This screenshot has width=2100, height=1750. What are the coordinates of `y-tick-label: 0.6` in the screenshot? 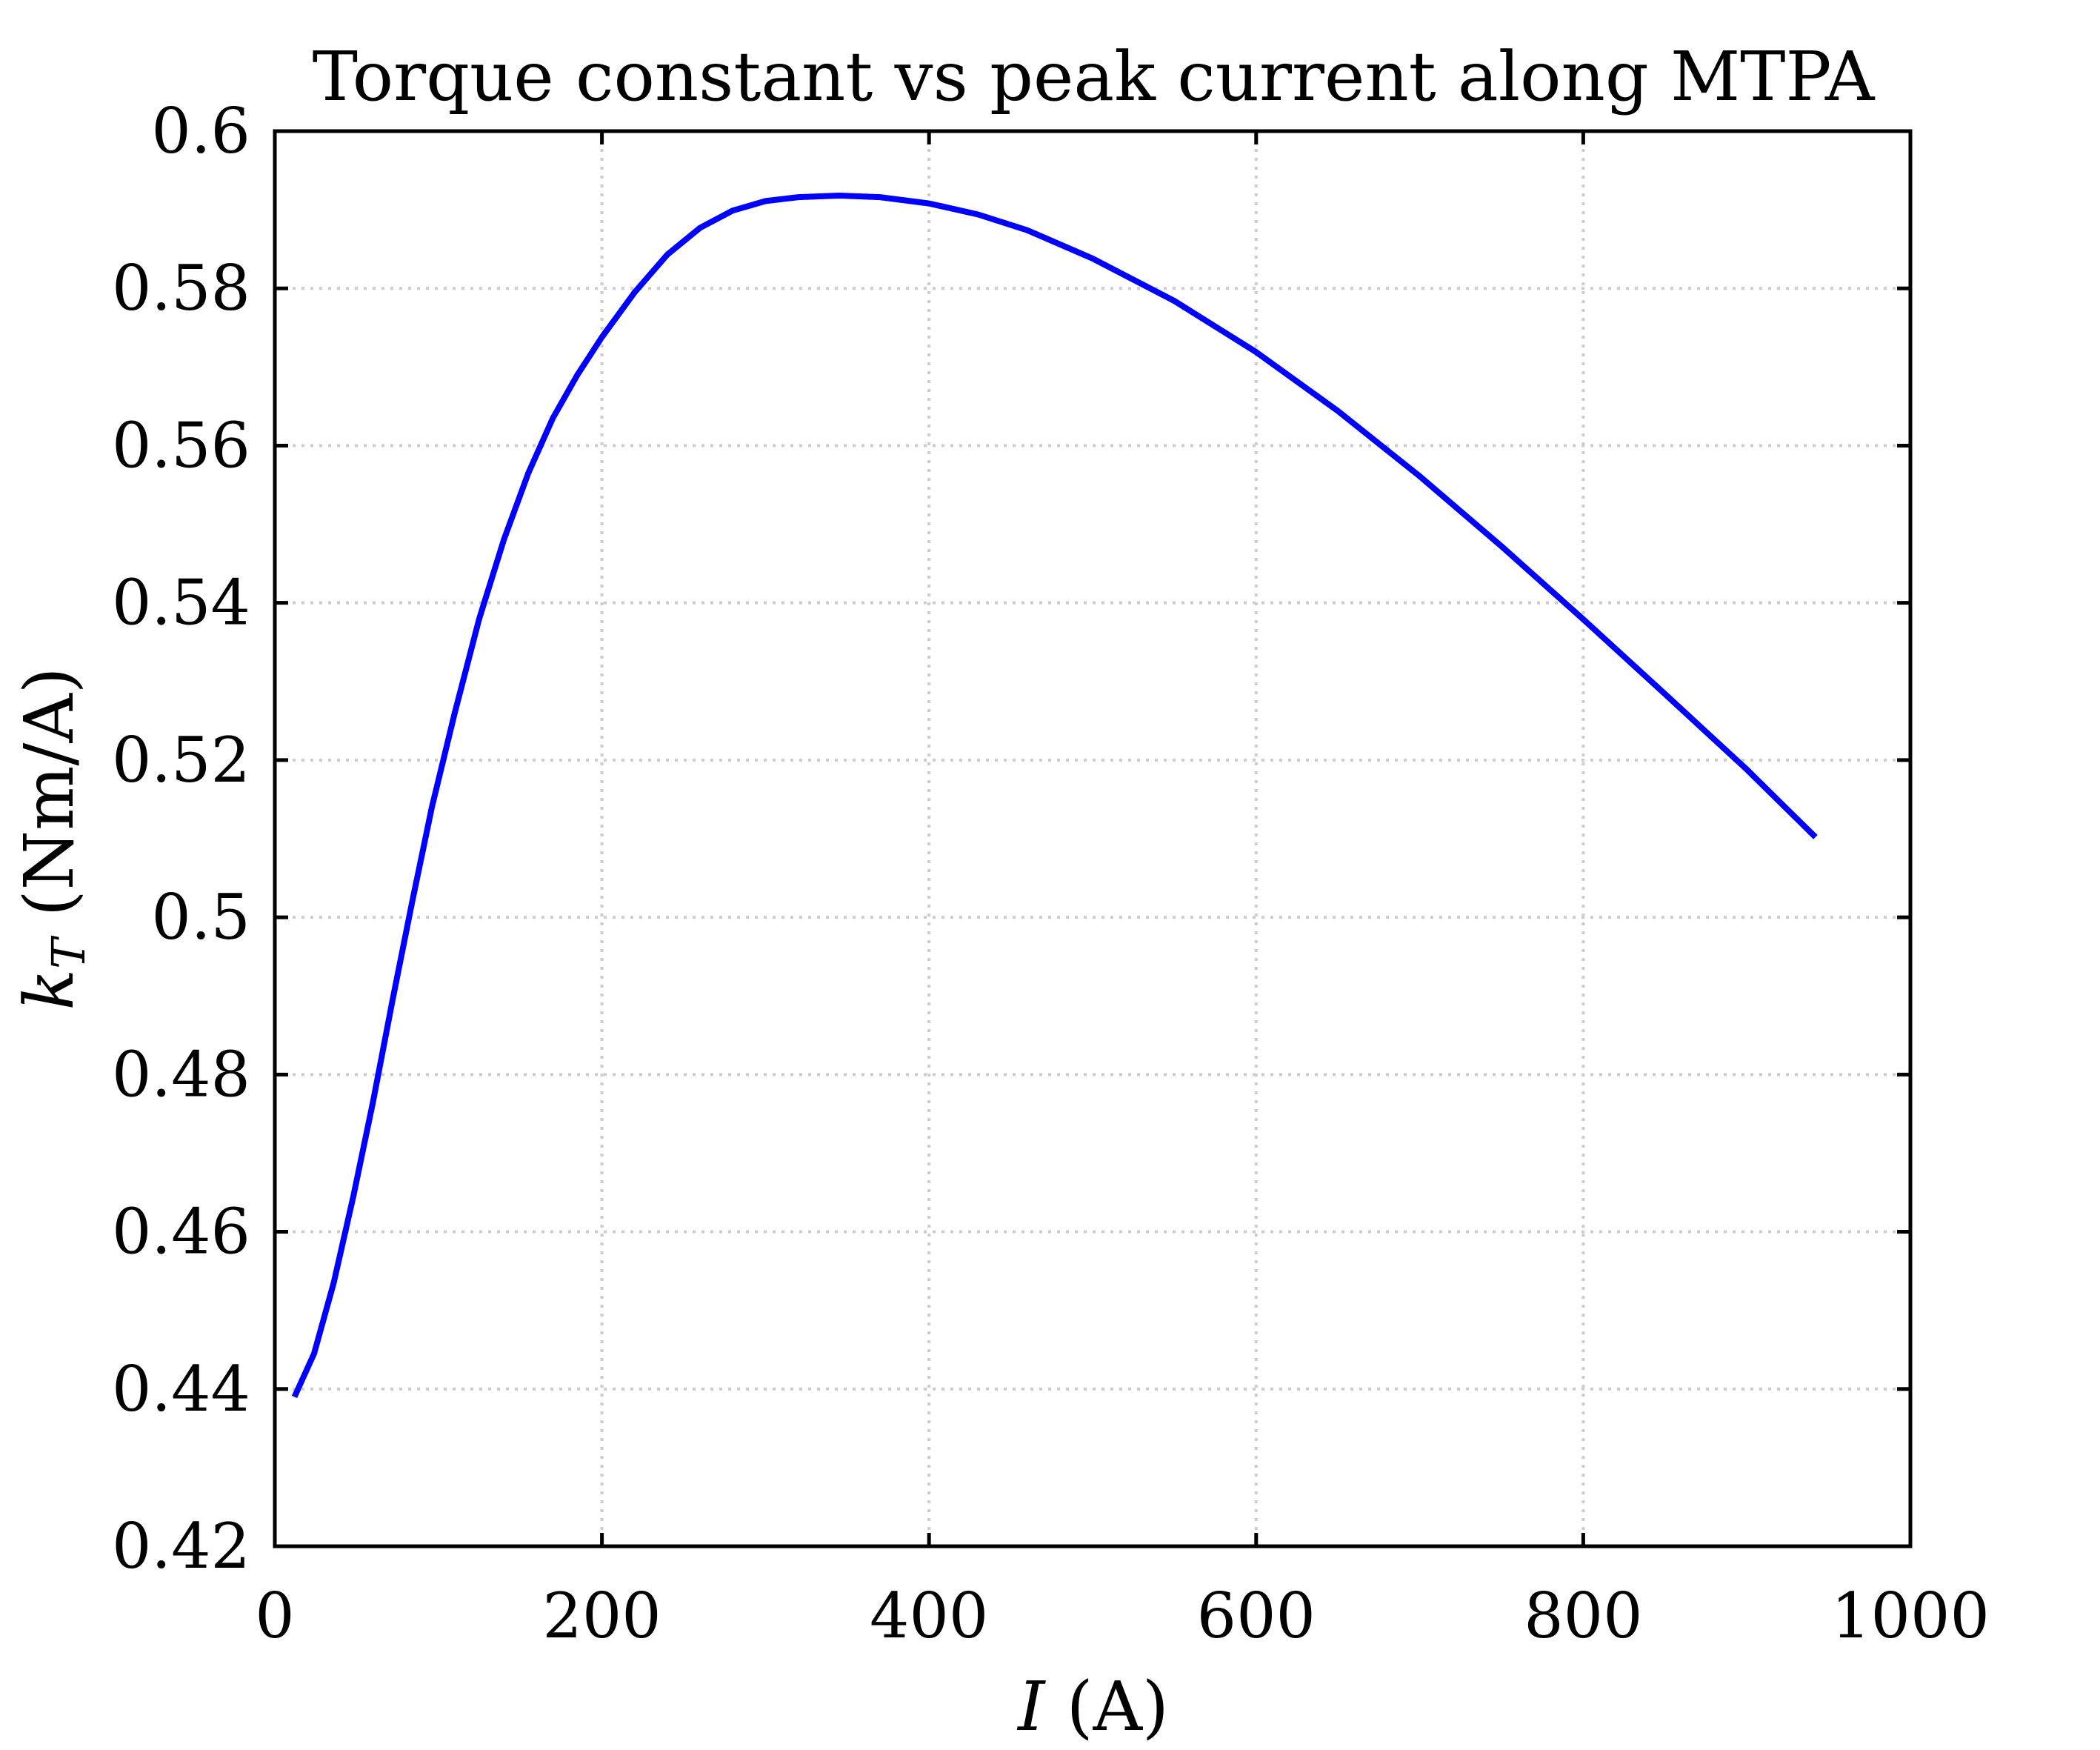 It's located at (200, 131).